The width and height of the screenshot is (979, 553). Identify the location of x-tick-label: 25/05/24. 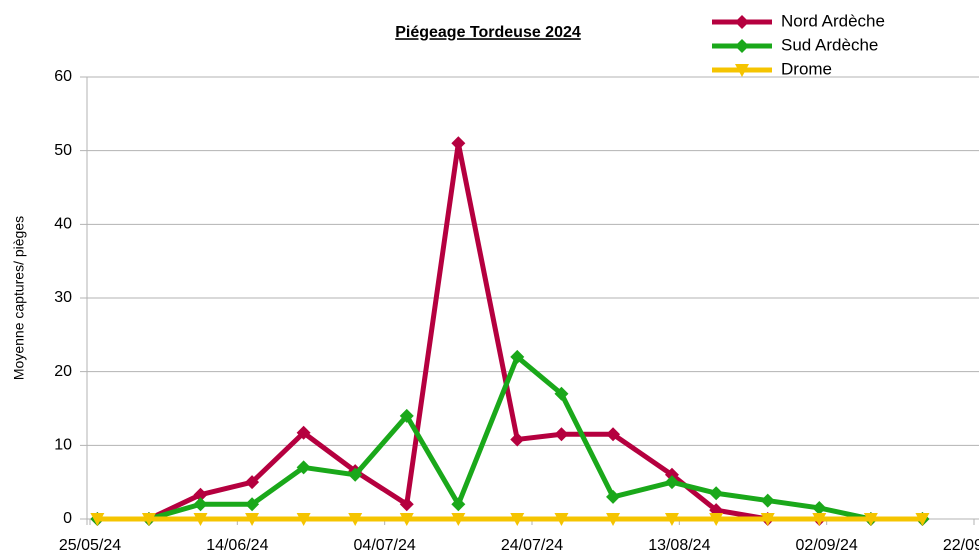
(90, 545).